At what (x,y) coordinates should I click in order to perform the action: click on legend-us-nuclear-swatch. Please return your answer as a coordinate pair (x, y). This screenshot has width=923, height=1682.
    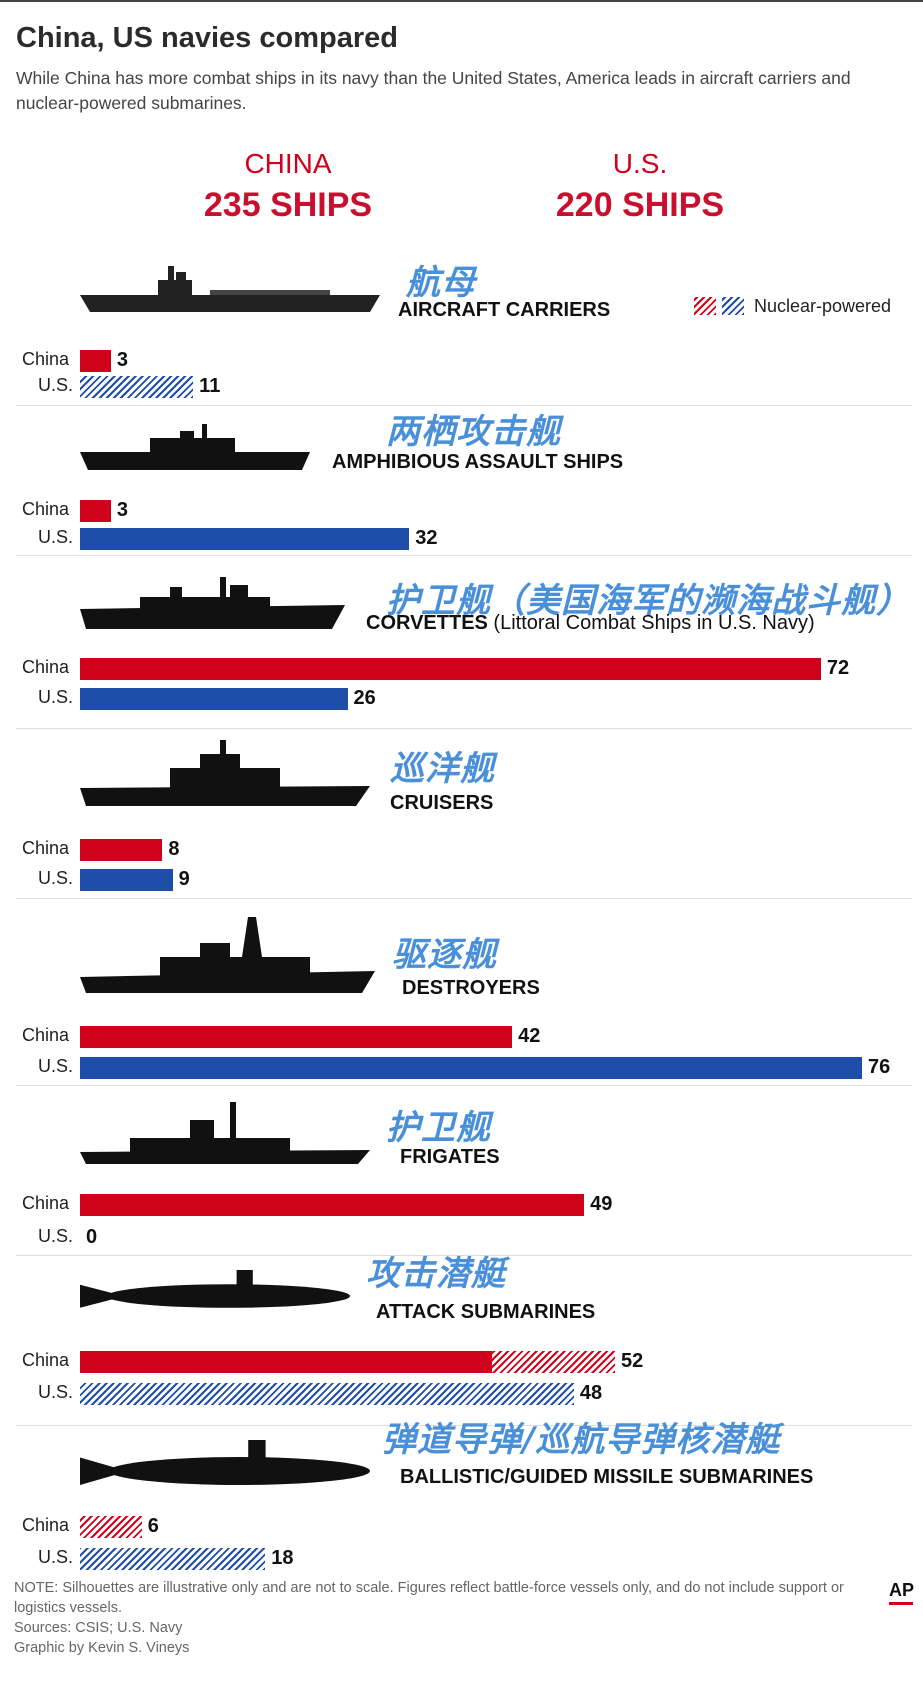
    Looking at the image, I should click on (733, 306).